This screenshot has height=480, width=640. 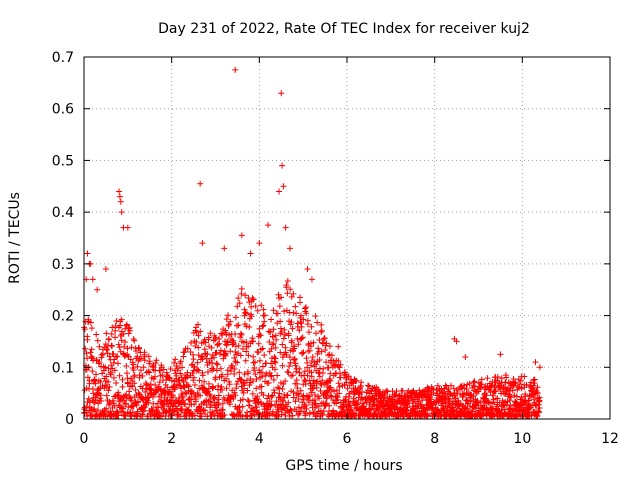 What do you see at coordinates (15, 238) in the screenshot?
I see `y-axis-label: ROTI / TECUs` at bounding box center [15, 238].